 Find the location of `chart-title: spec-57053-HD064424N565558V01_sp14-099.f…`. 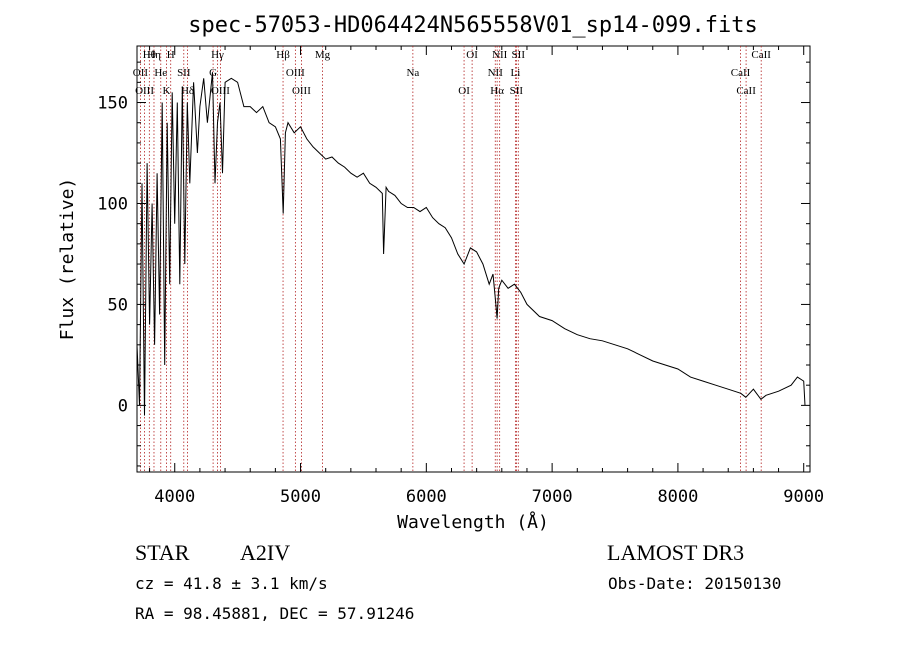

chart-title: spec-57053-HD064424N565558V01_sp14-099.f… is located at coordinates (473, 25).